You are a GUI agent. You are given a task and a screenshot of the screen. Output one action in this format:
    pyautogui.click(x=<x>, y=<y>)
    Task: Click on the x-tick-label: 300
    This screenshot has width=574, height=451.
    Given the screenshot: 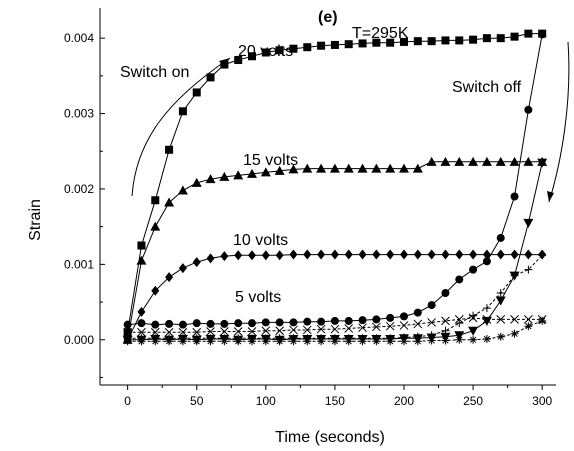 What is the action you would take?
    pyautogui.click(x=542, y=401)
    